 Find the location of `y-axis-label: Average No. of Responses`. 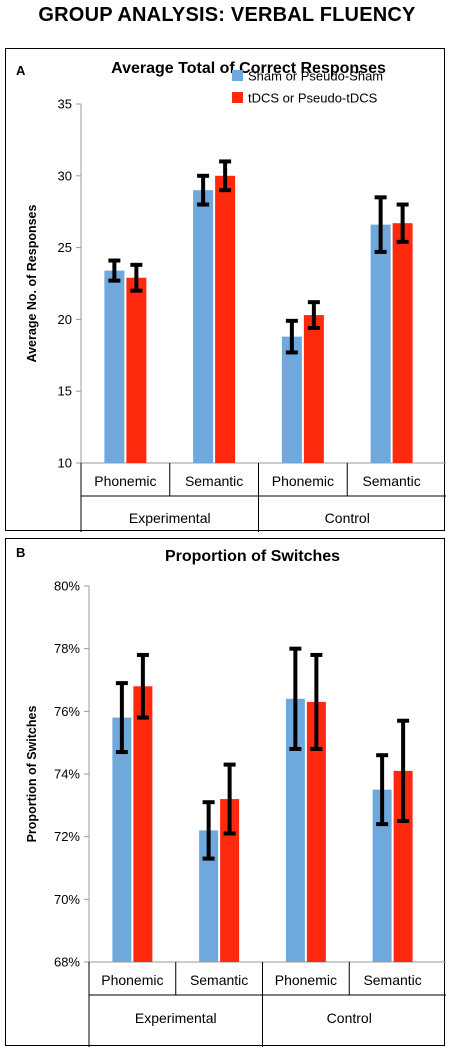

y-axis-label: Average No. of Responses is located at coordinates (32, 283).